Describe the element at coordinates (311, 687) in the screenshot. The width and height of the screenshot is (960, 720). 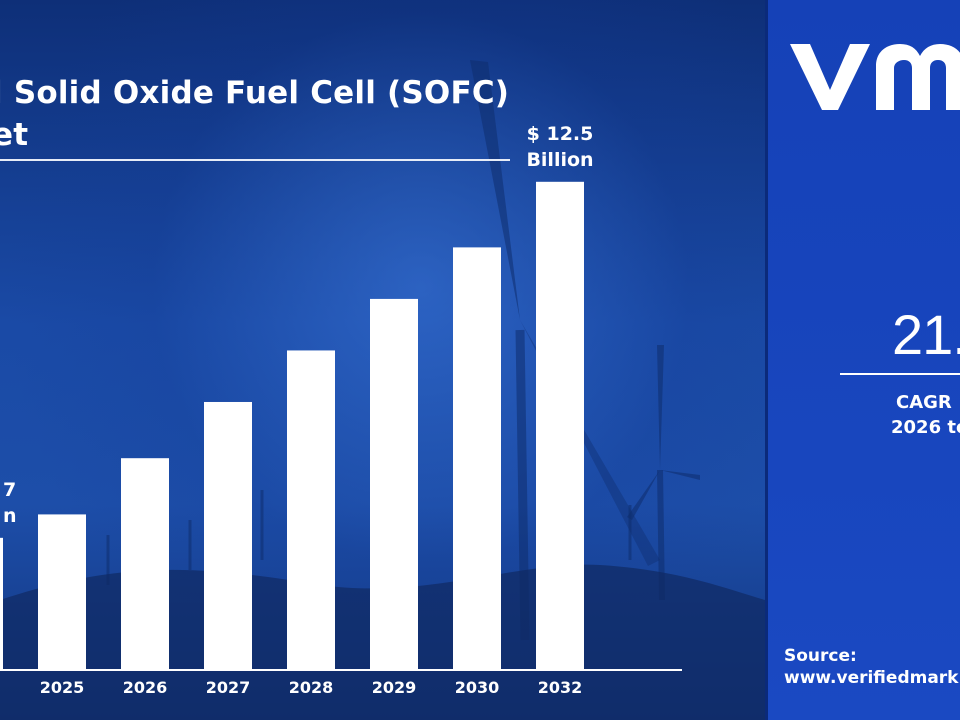
I see `x-tick-label: 2028` at that location.